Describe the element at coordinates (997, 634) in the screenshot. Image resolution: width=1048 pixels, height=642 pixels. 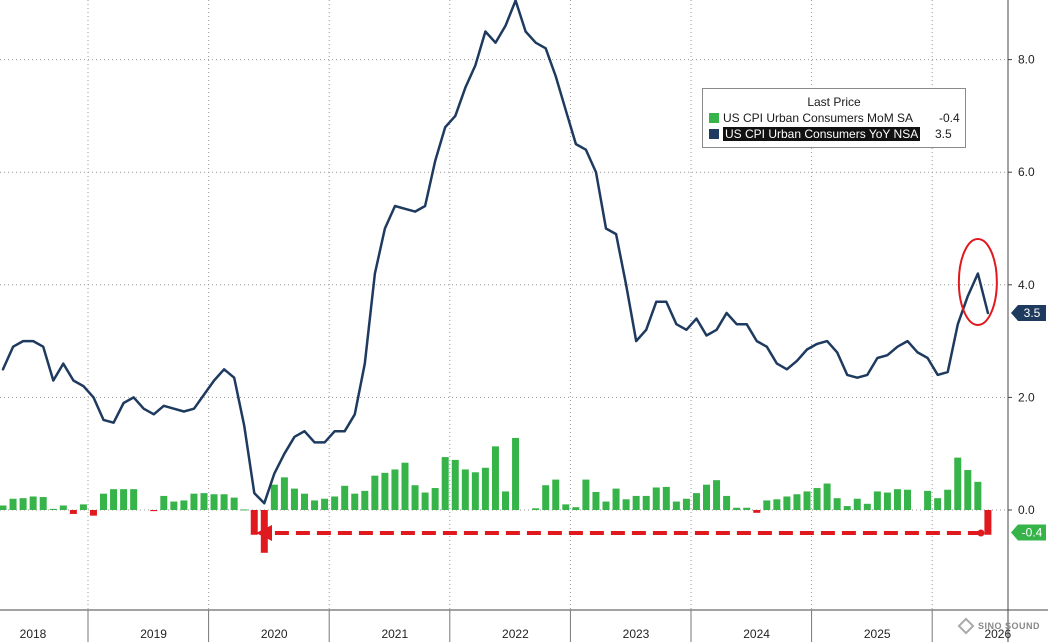
I see `x-tick-label: 2026` at that location.